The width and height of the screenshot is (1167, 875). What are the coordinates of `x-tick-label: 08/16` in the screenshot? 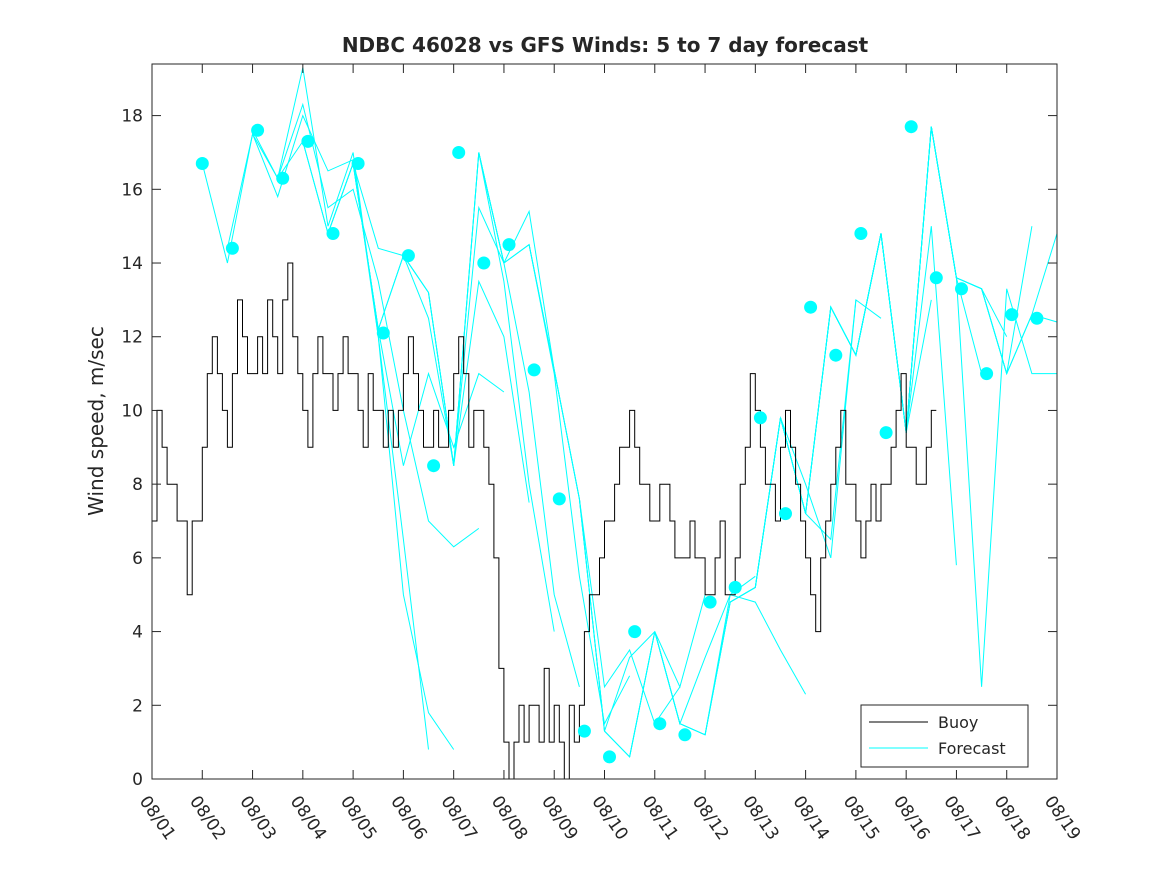 It's located at (911, 818).